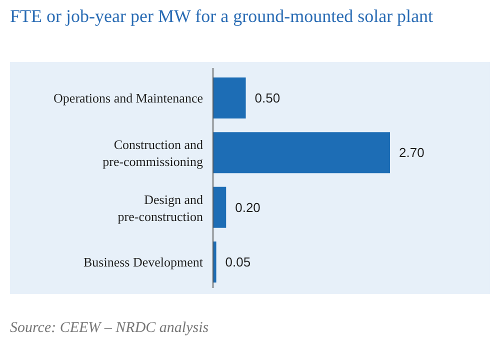  What do you see at coordinates (411, 152) in the screenshot?
I see `data-label: 2.70` at bounding box center [411, 152].